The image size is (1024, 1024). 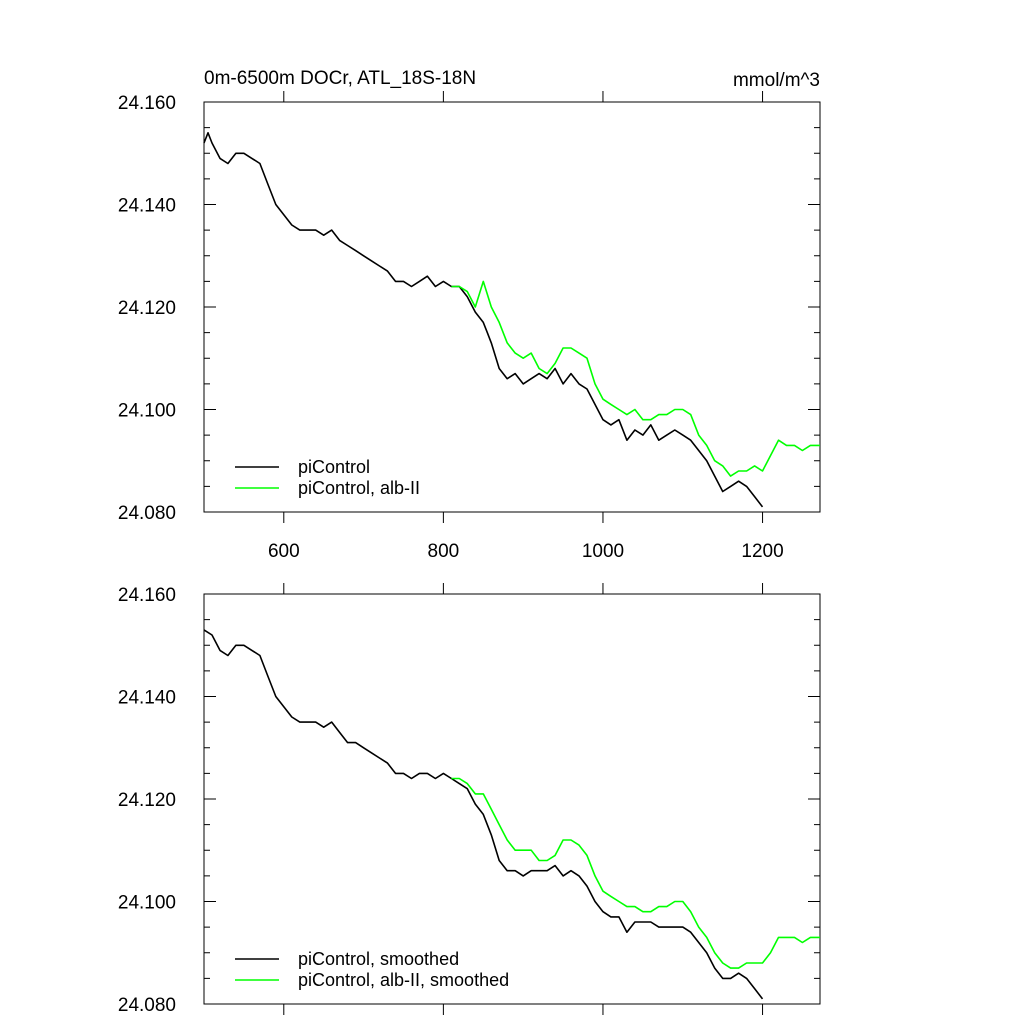 I want to click on x-tick-label: 800, so click(x=444, y=551).